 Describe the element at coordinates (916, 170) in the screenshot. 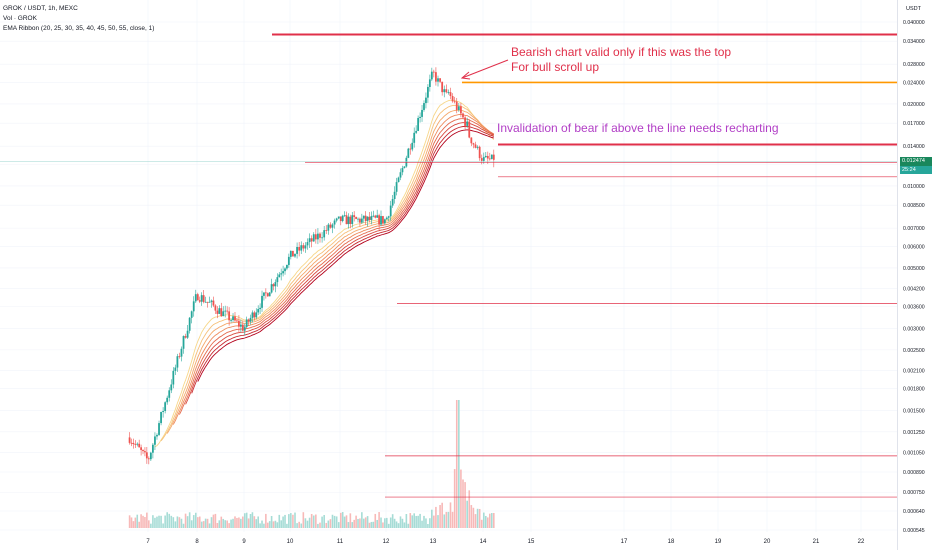

I see `candle-countdown: 25:24` at that location.